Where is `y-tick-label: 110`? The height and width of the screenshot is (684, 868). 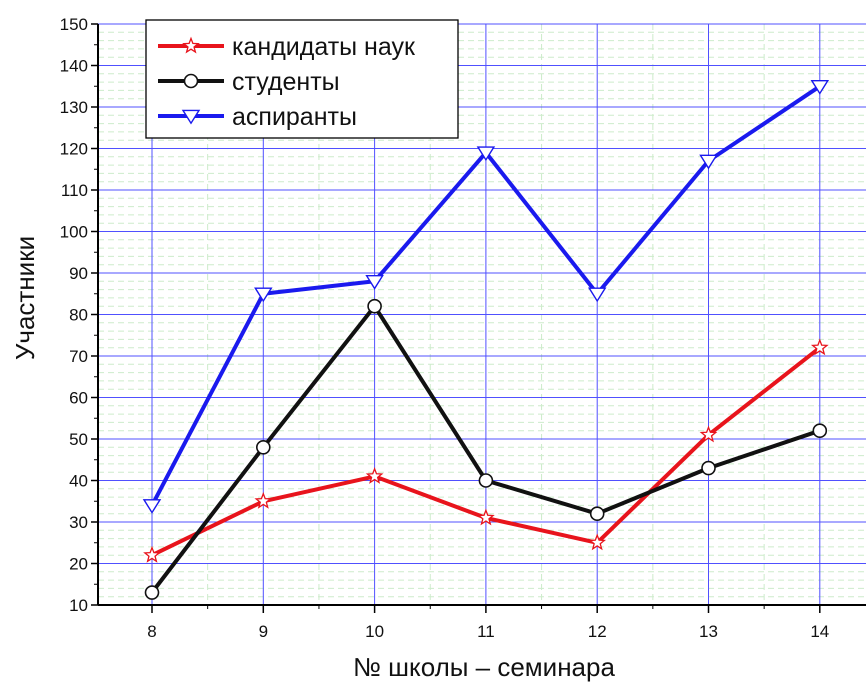 y-tick-label: 110 is located at coordinates (74, 190).